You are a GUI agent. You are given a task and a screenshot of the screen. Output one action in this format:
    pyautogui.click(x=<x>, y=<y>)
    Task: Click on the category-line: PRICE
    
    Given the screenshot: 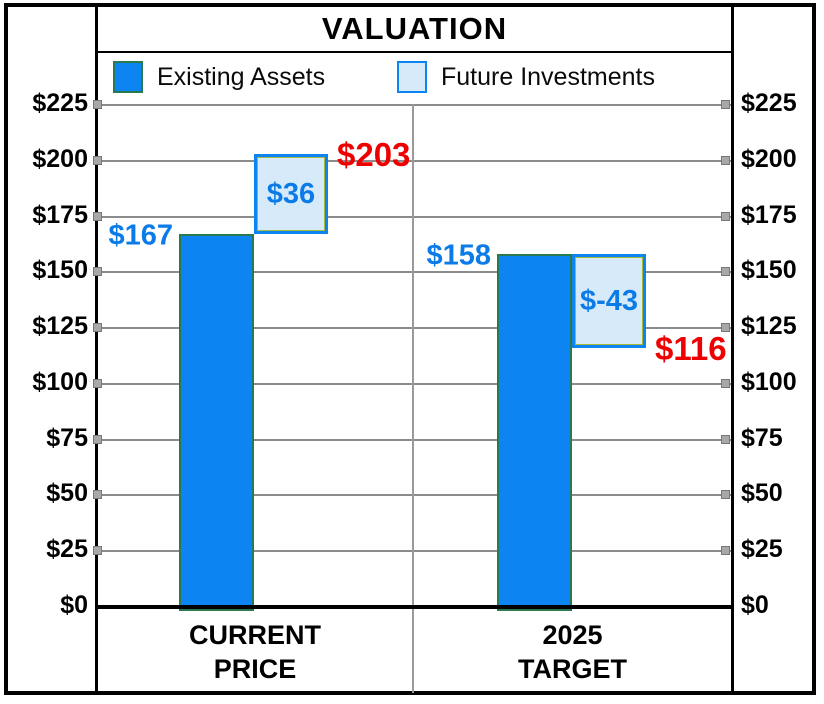 What is the action you would take?
    pyautogui.click(x=255, y=669)
    